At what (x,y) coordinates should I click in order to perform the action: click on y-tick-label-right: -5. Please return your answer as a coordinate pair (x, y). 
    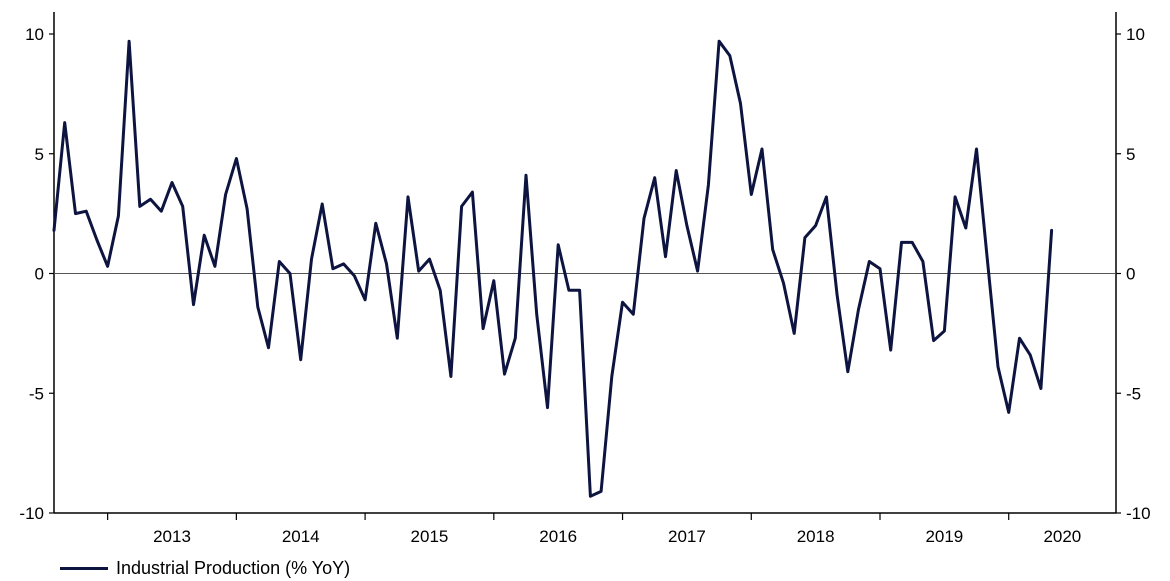
    Looking at the image, I should click on (1133, 393).